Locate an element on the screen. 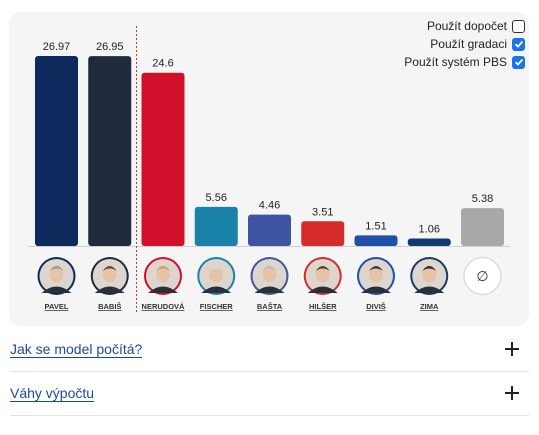 The height and width of the screenshot is (435, 539). bar-value-label: 5.56 is located at coordinates (216, 198).